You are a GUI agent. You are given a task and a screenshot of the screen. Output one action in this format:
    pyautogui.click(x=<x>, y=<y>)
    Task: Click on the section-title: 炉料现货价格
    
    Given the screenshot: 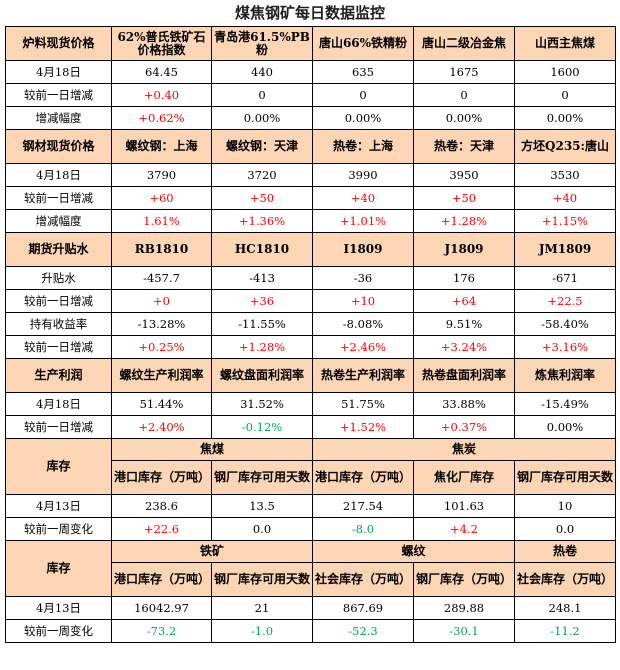 What is the action you would take?
    pyautogui.click(x=58, y=43)
    